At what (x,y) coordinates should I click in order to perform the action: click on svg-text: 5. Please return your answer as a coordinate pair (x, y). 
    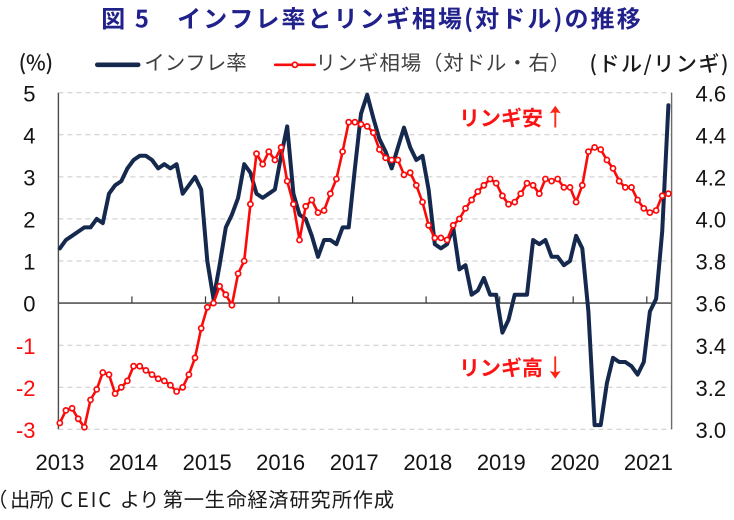
    Looking at the image, I should click on (29, 93).